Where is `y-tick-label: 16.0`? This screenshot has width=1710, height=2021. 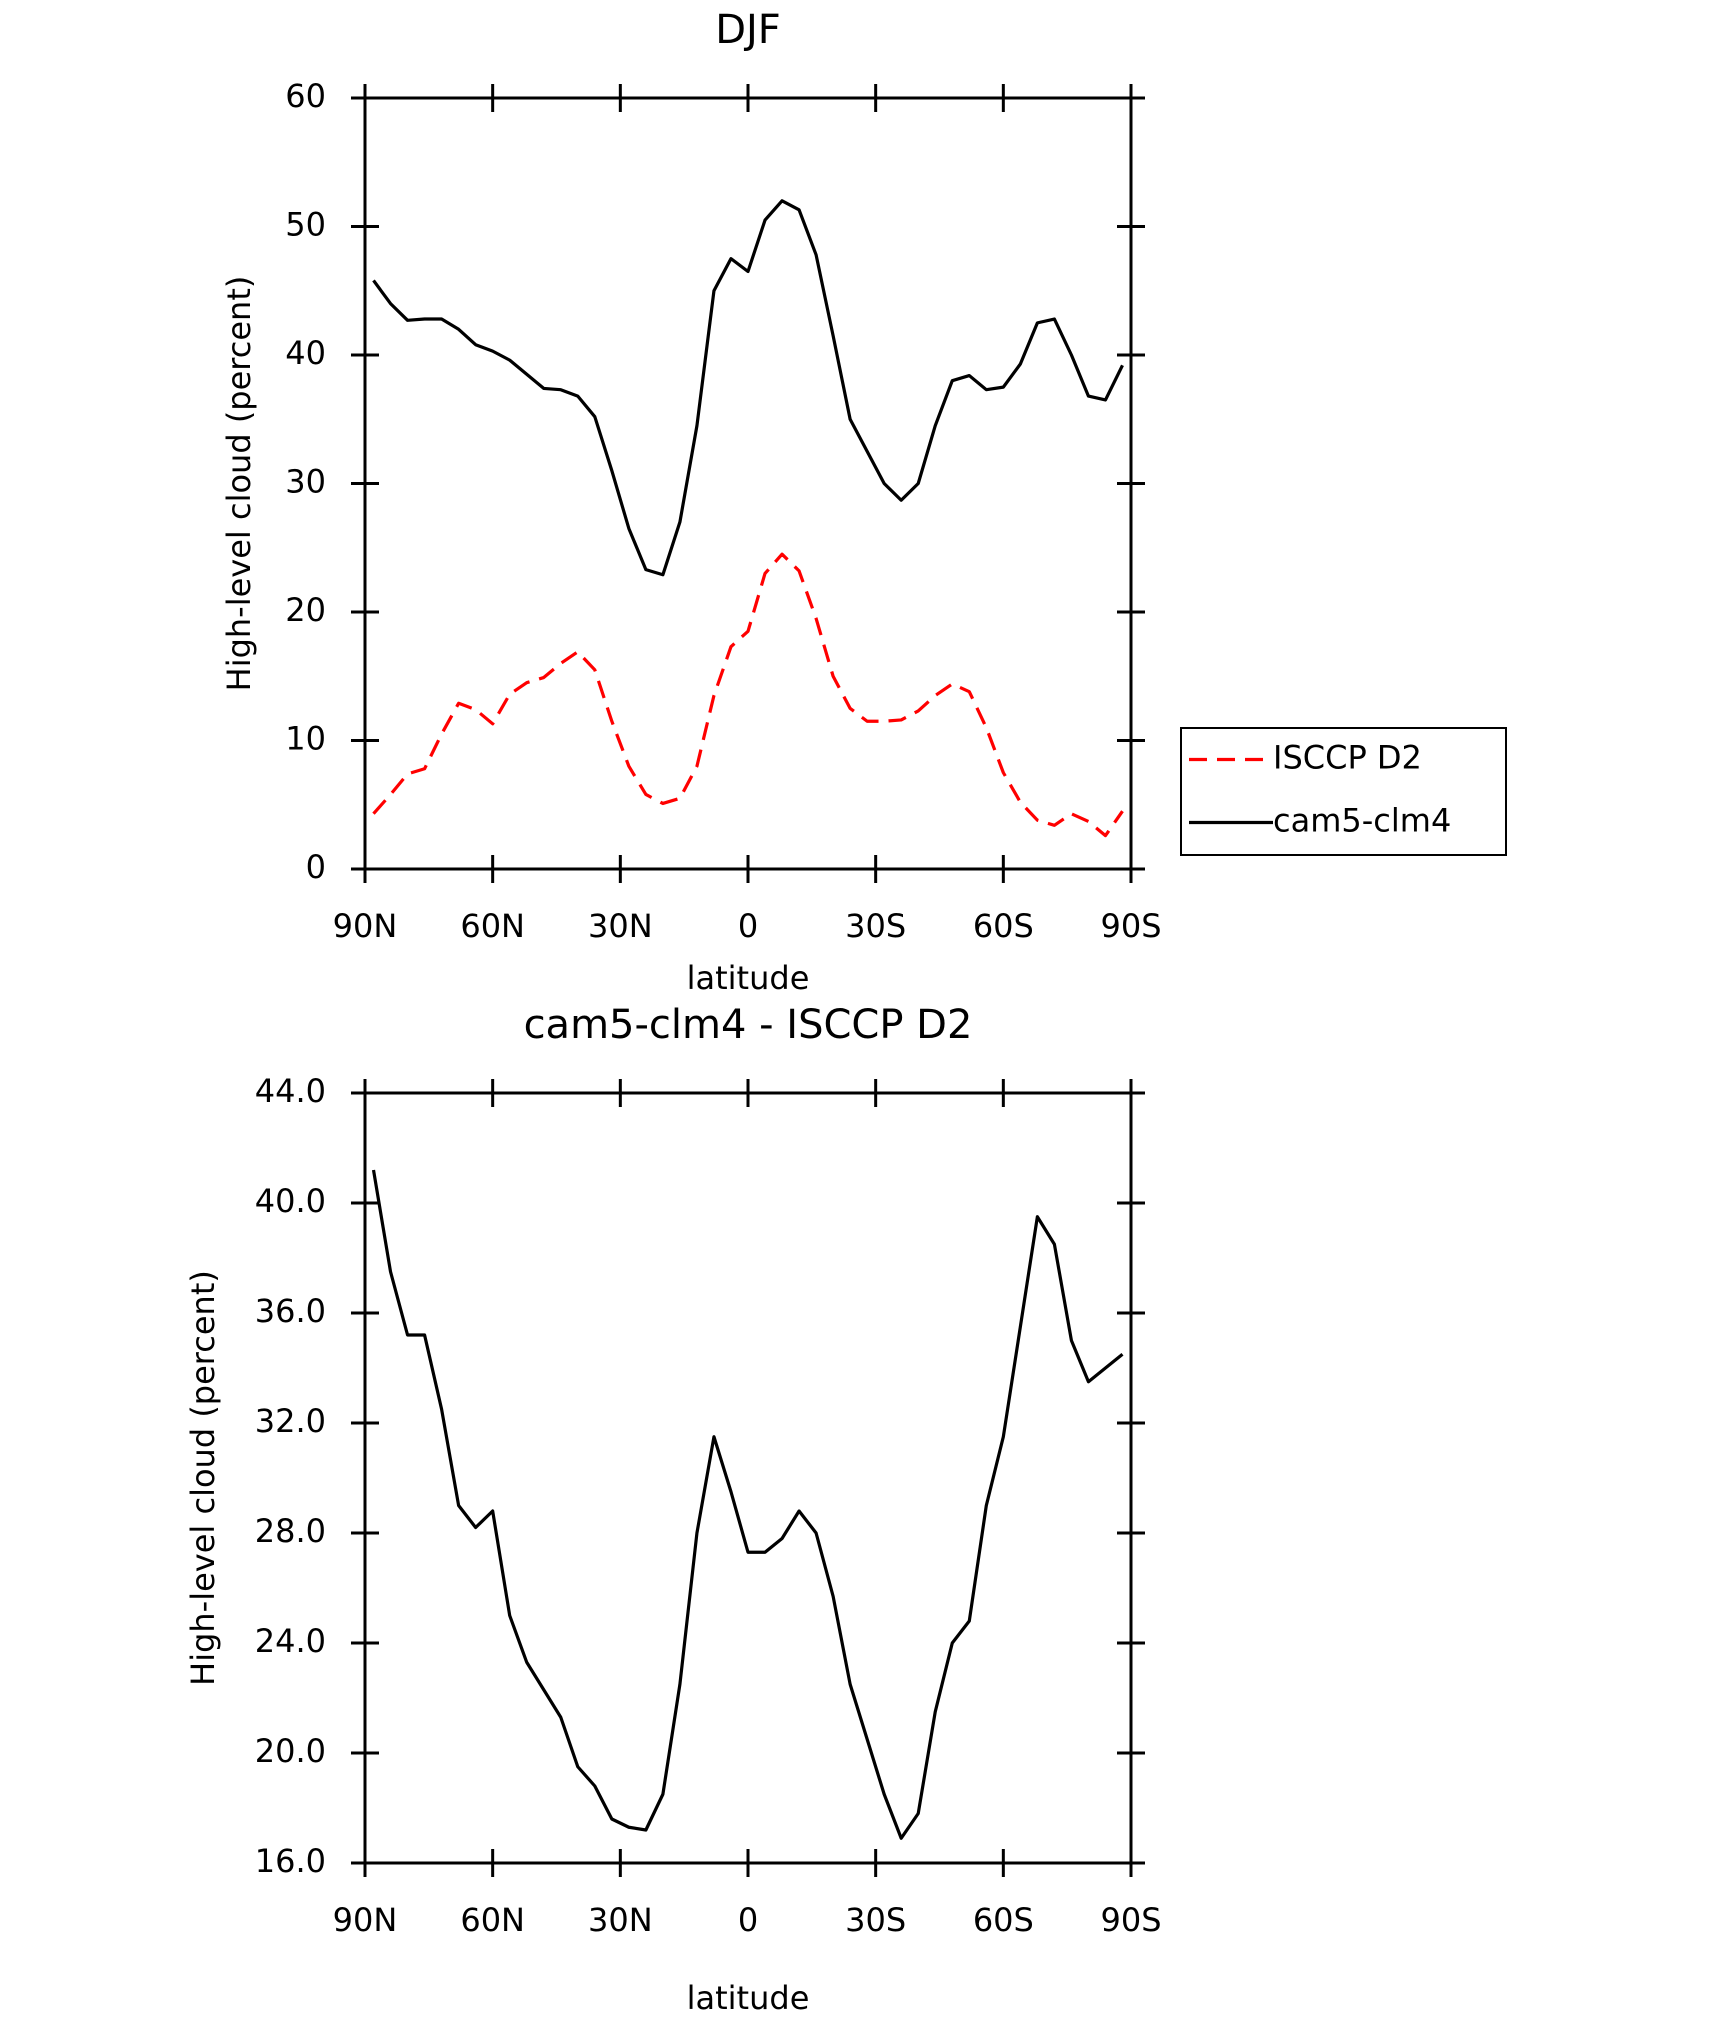 y-tick-label: 16.0 is located at coordinates (290, 1861).